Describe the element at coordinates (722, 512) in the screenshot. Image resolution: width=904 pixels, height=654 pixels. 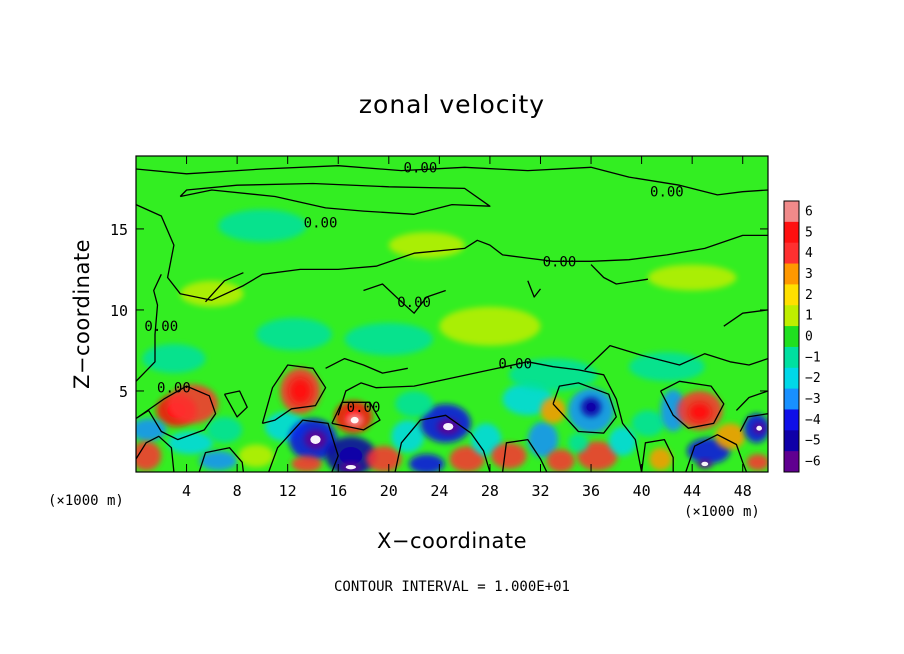
I see `x-unit-right-label: (×1000 m)` at that location.